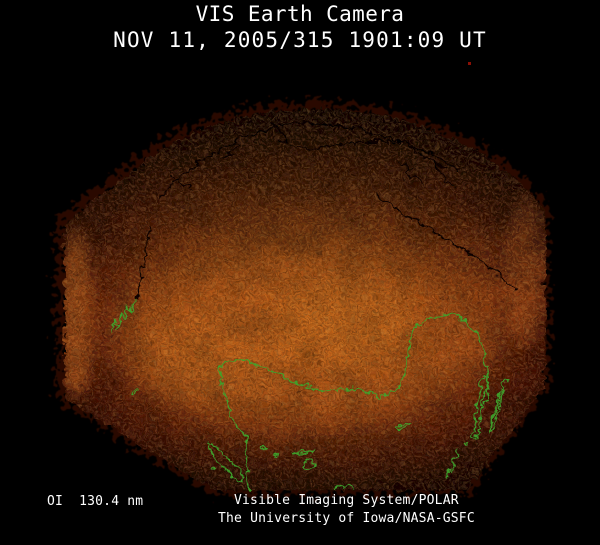 This screenshot has width=600, height=545. I want to click on institution-credit: The University of Iowa/NASA-GSFC, so click(346, 518).